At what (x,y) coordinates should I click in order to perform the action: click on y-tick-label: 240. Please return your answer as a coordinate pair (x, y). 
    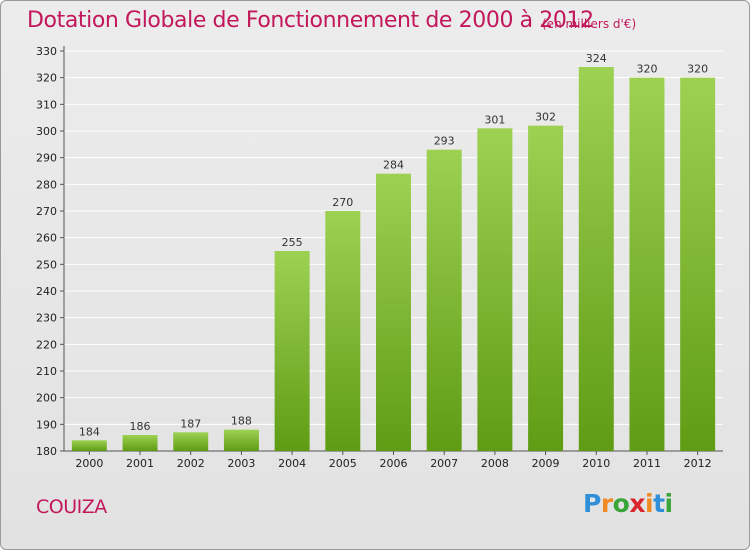
    Looking at the image, I should click on (46, 291).